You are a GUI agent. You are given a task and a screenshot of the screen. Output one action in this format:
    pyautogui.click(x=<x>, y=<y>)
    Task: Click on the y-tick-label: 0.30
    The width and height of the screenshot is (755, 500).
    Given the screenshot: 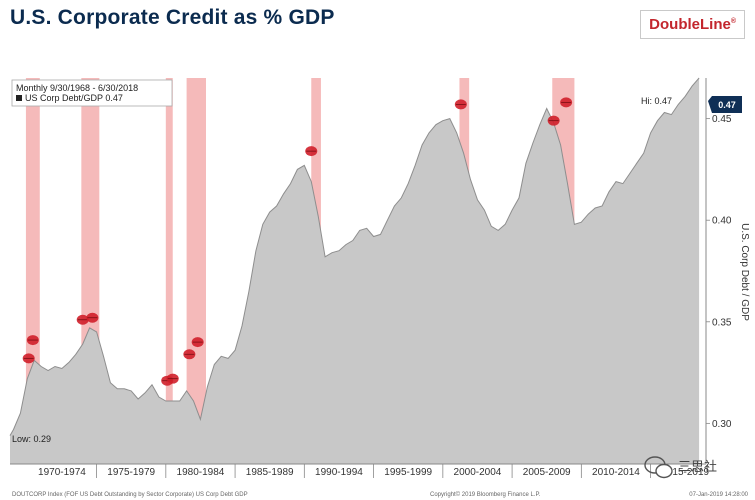 What is the action you would take?
    pyautogui.click(x=722, y=424)
    